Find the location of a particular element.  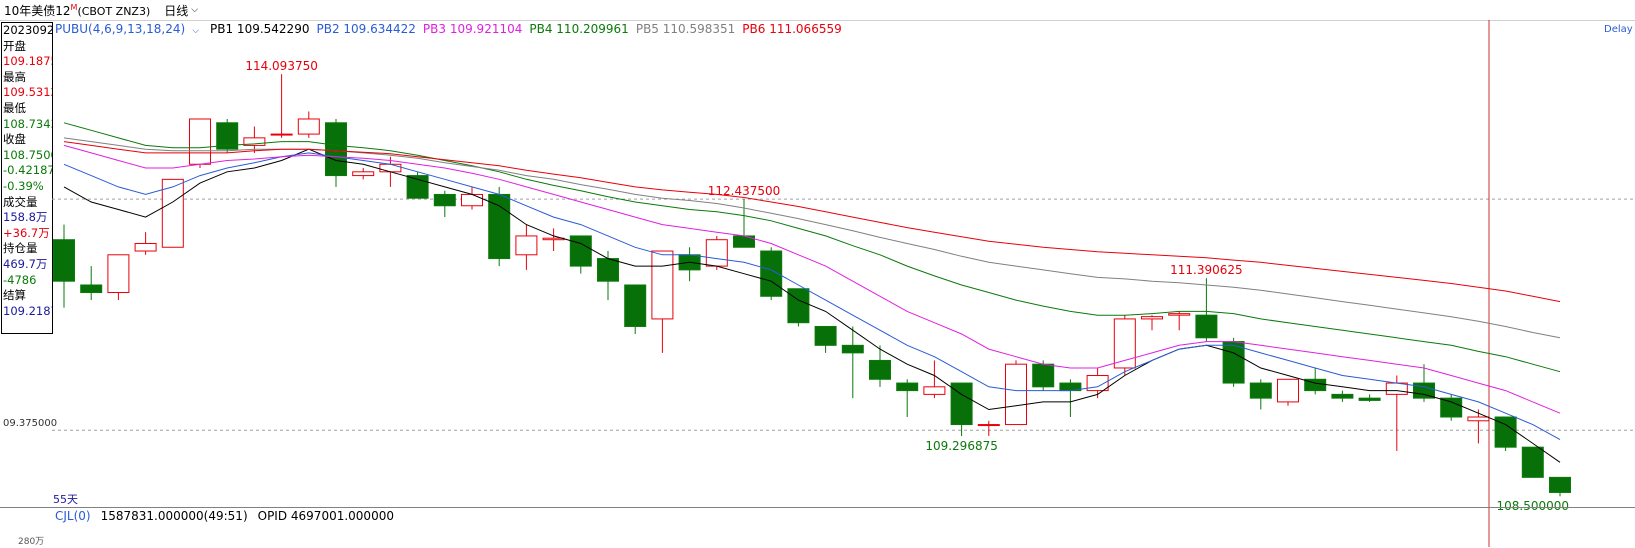

info-item: 109.1875 is located at coordinates (28, 61).